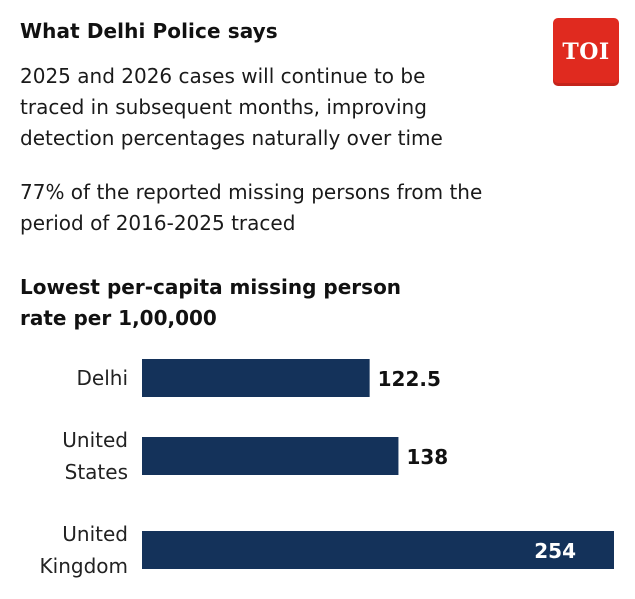 The width and height of the screenshot is (635, 599). I want to click on value-label-0: 122.5, so click(409, 379).